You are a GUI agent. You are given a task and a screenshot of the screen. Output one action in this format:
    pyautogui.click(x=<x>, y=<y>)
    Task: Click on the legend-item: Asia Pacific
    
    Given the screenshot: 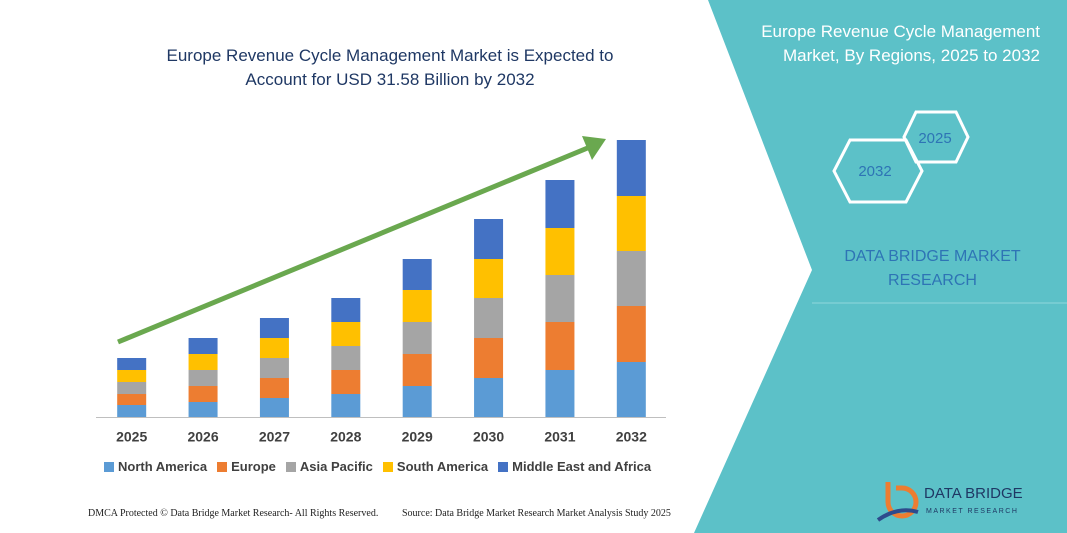 What is the action you would take?
    pyautogui.click(x=329, y=466)
    